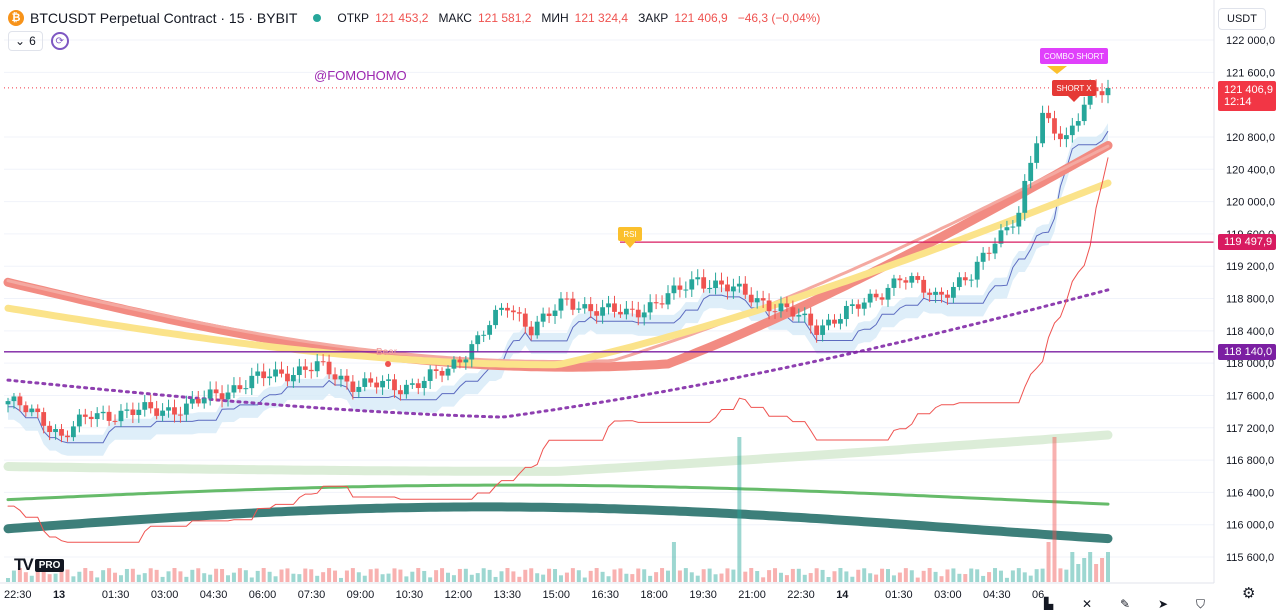 Image resolution: width=1280 pixels, height=610 pixels. Describe the element at coordinates (1250, 493) in the screenshot. I see `price-tick-label: 116 400,0` at that location.